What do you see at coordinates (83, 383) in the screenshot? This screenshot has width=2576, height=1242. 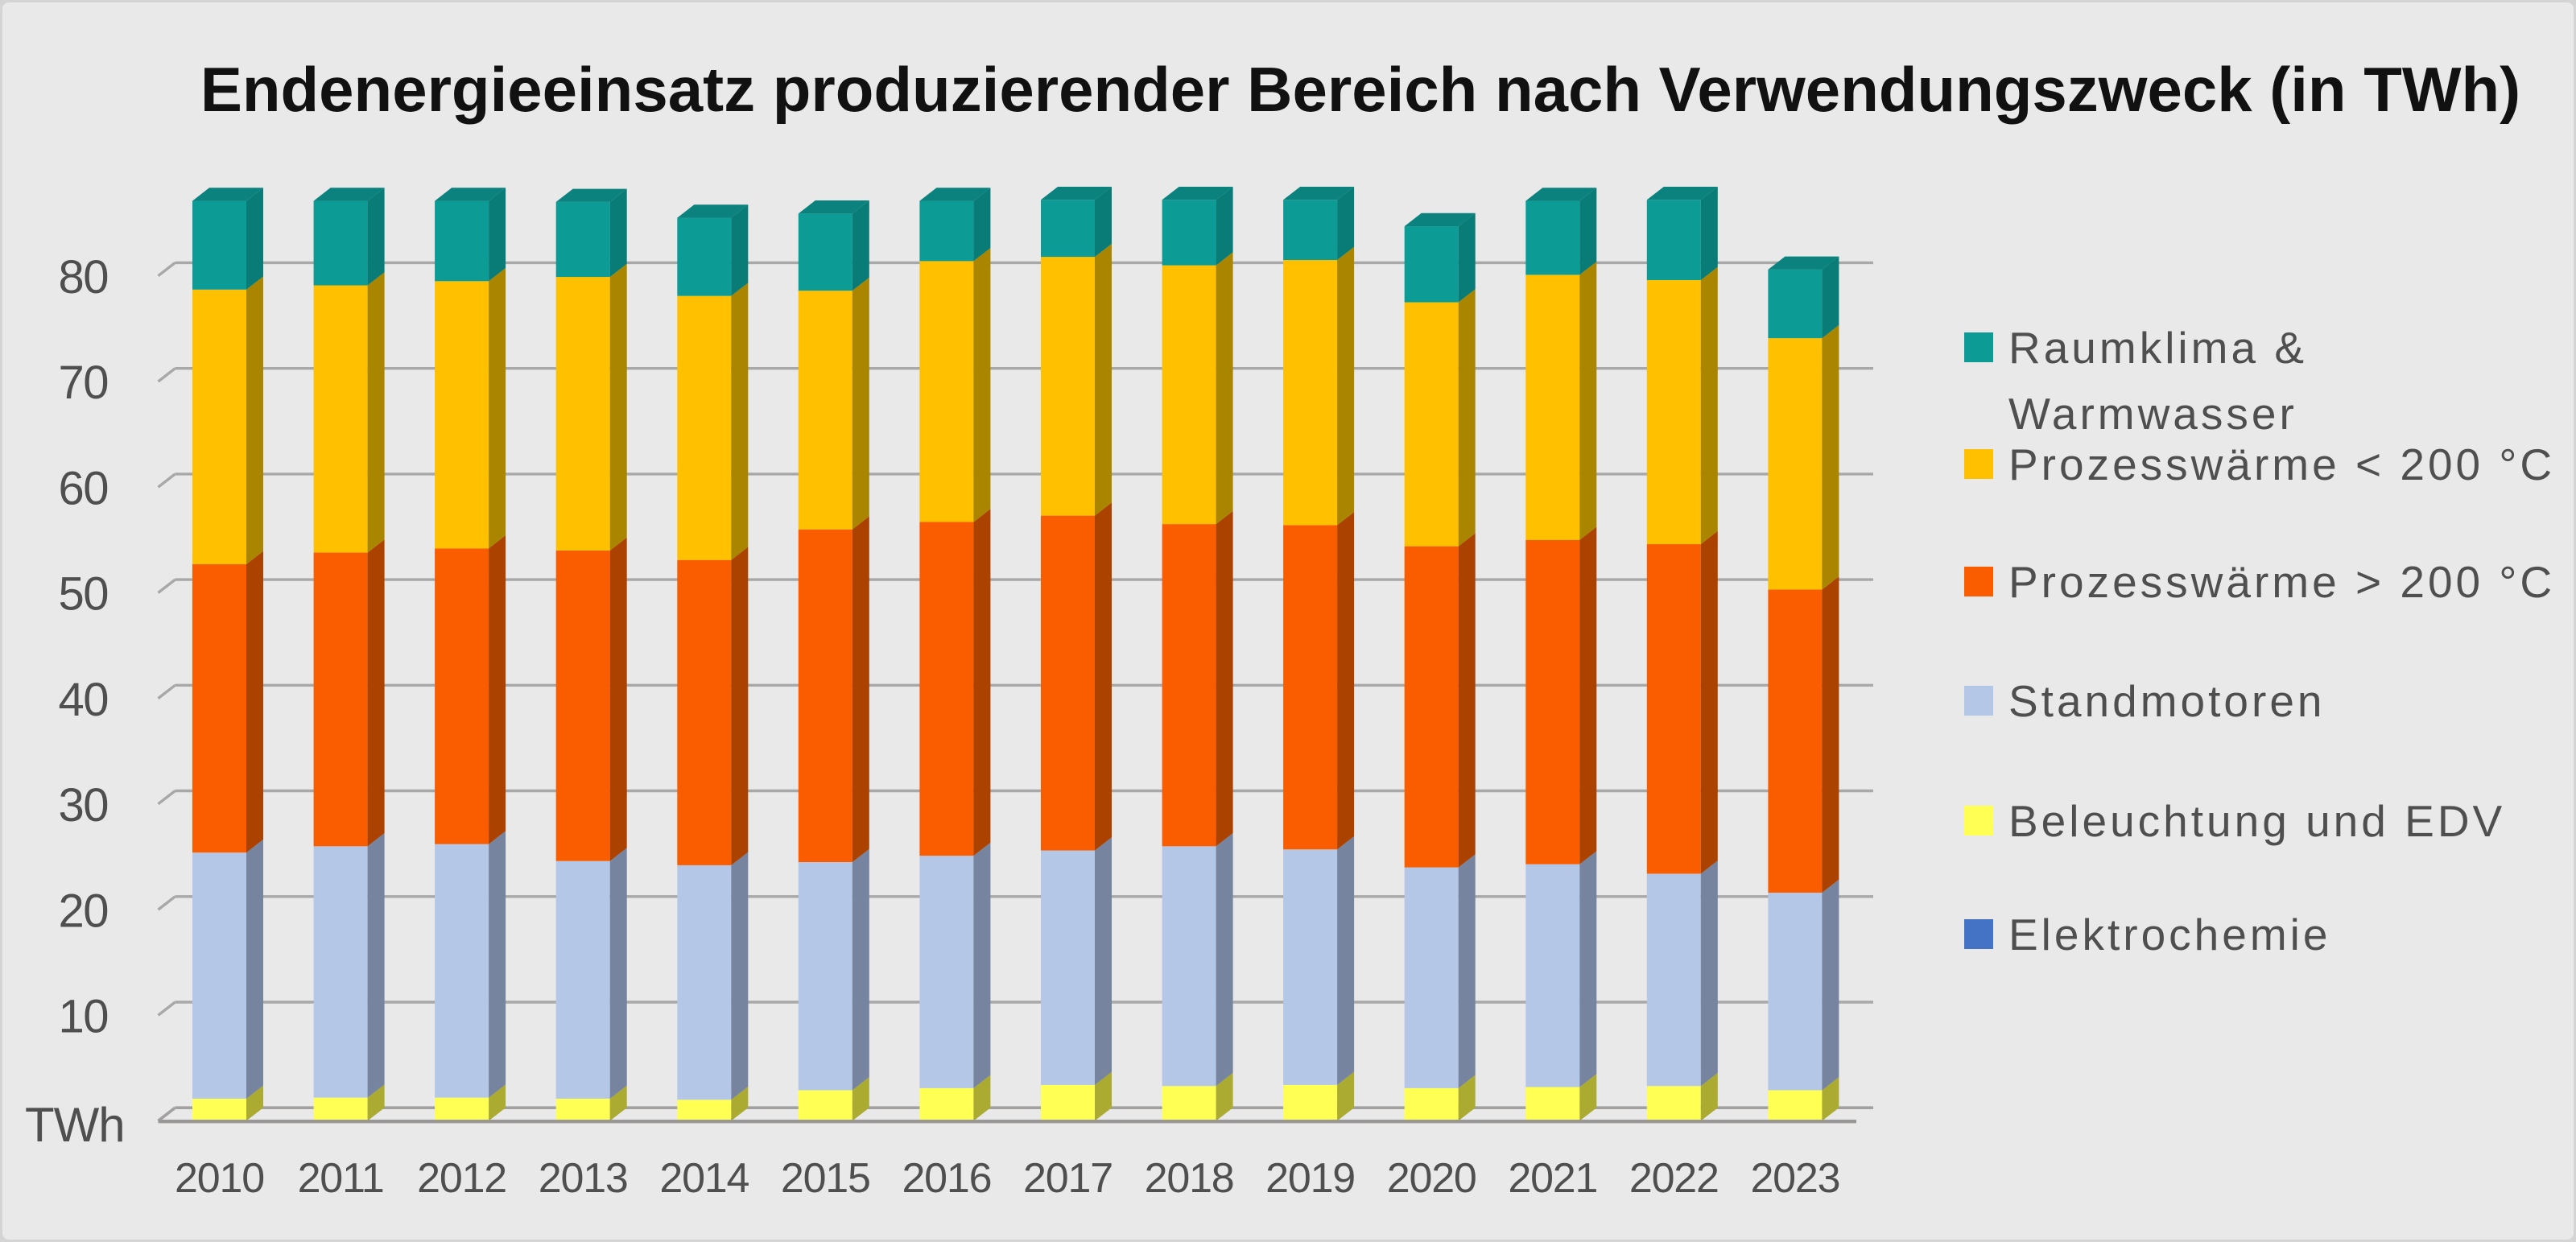 I see `svg-text: 70` at bounding box center [83, 383].